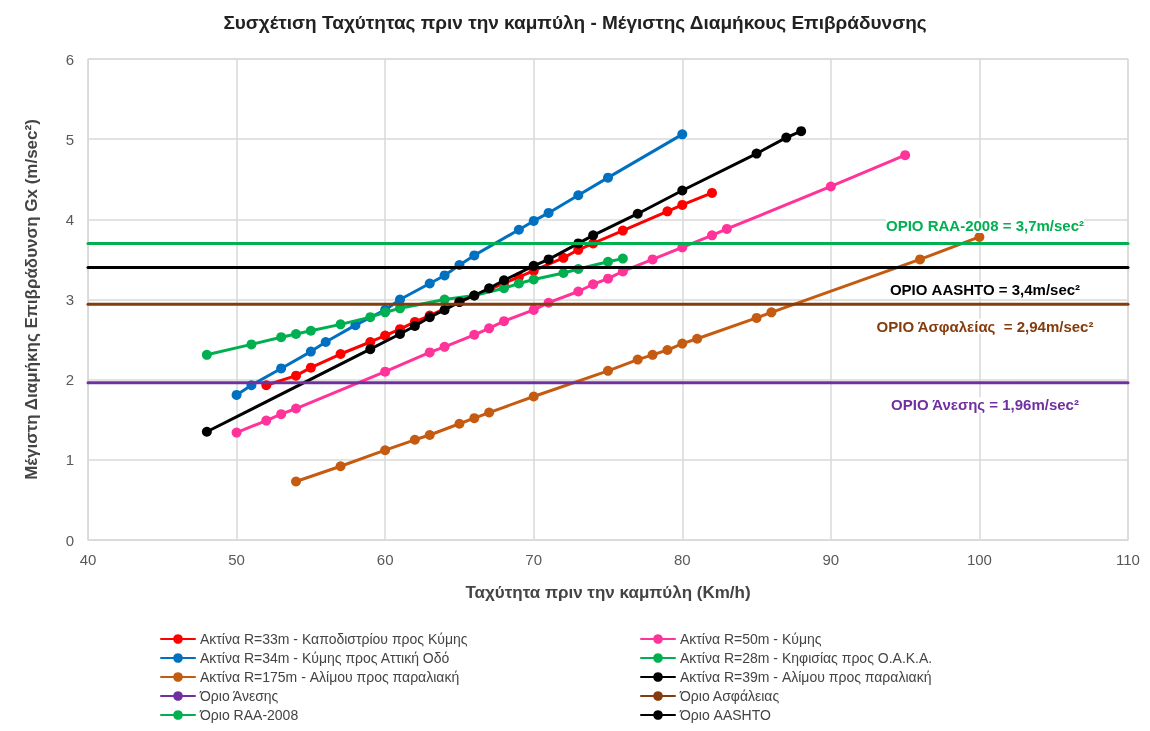  I want to click on x-tick-label: 70, so click(534, 559).